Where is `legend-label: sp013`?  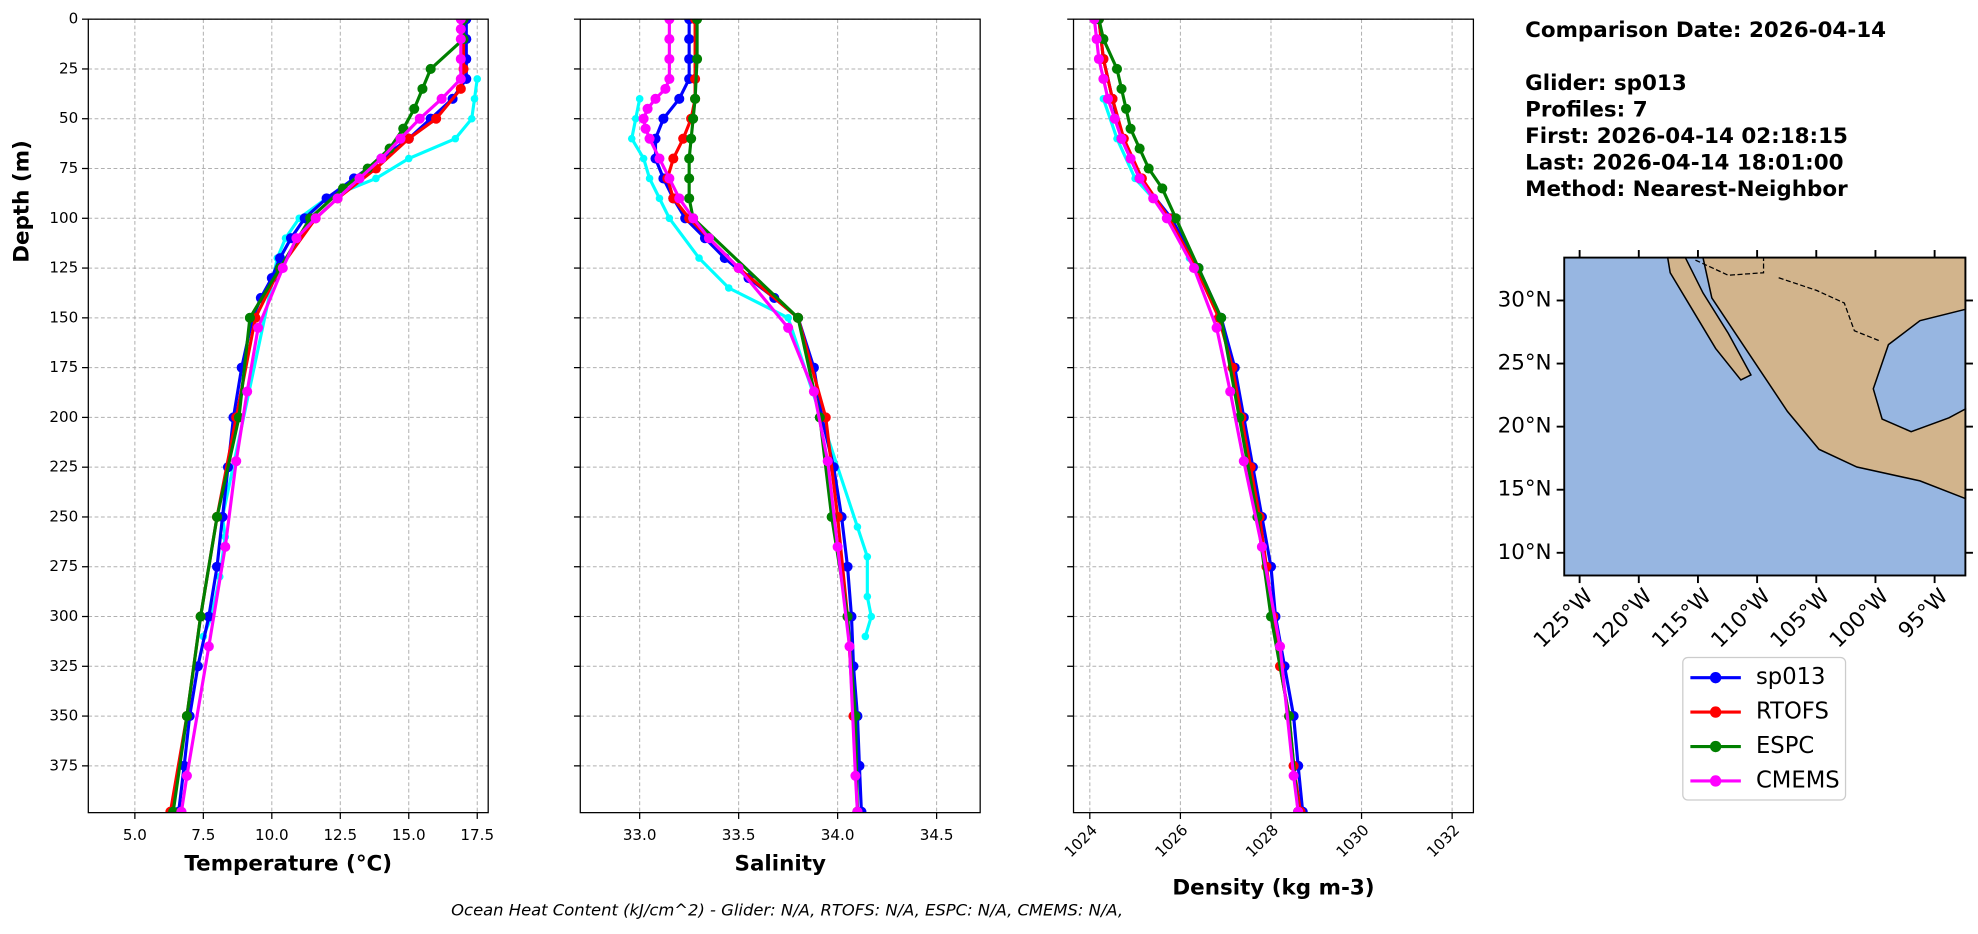
legend-label: sp013 is located at coordinates (1791, 677).